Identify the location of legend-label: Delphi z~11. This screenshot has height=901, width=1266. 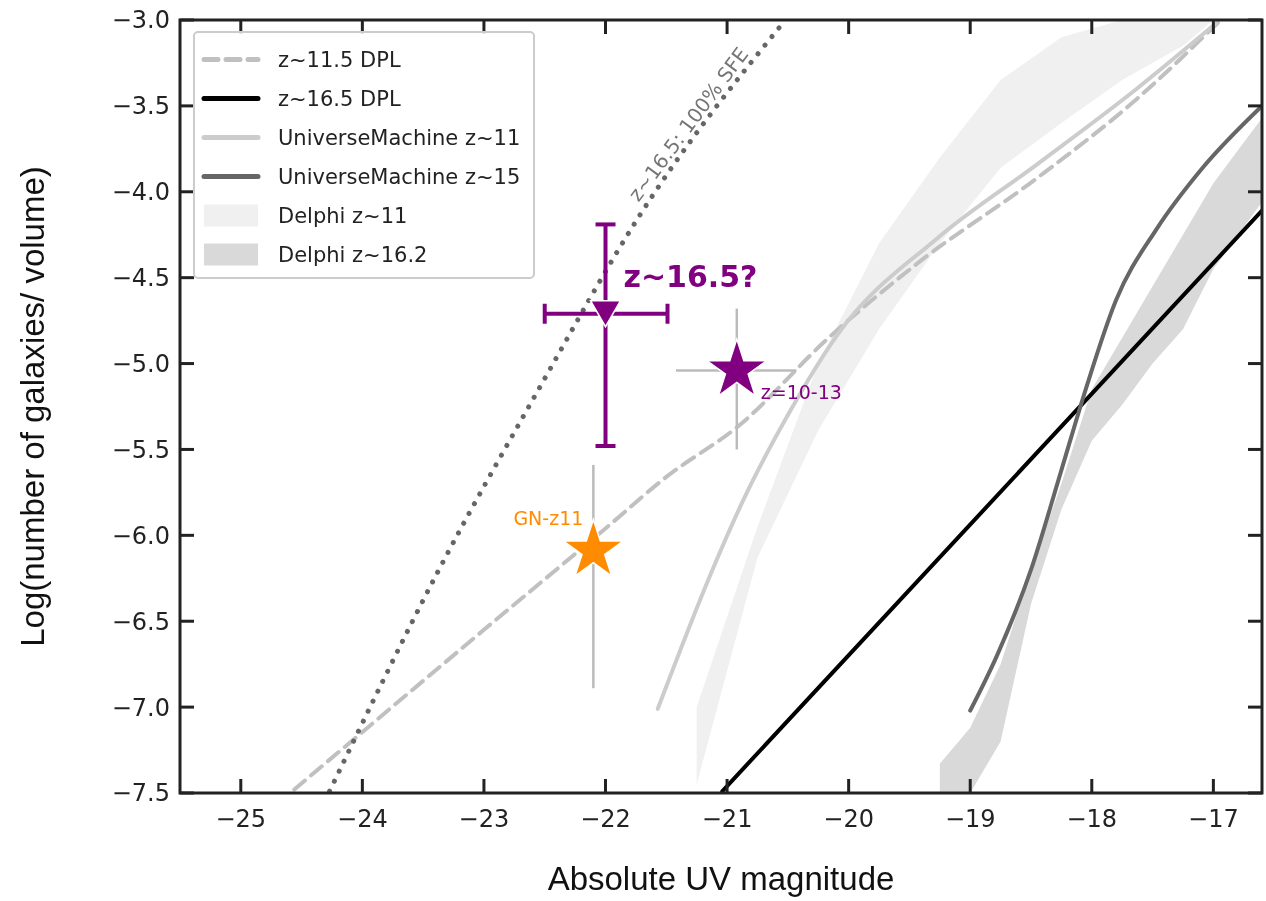
(343, 215).